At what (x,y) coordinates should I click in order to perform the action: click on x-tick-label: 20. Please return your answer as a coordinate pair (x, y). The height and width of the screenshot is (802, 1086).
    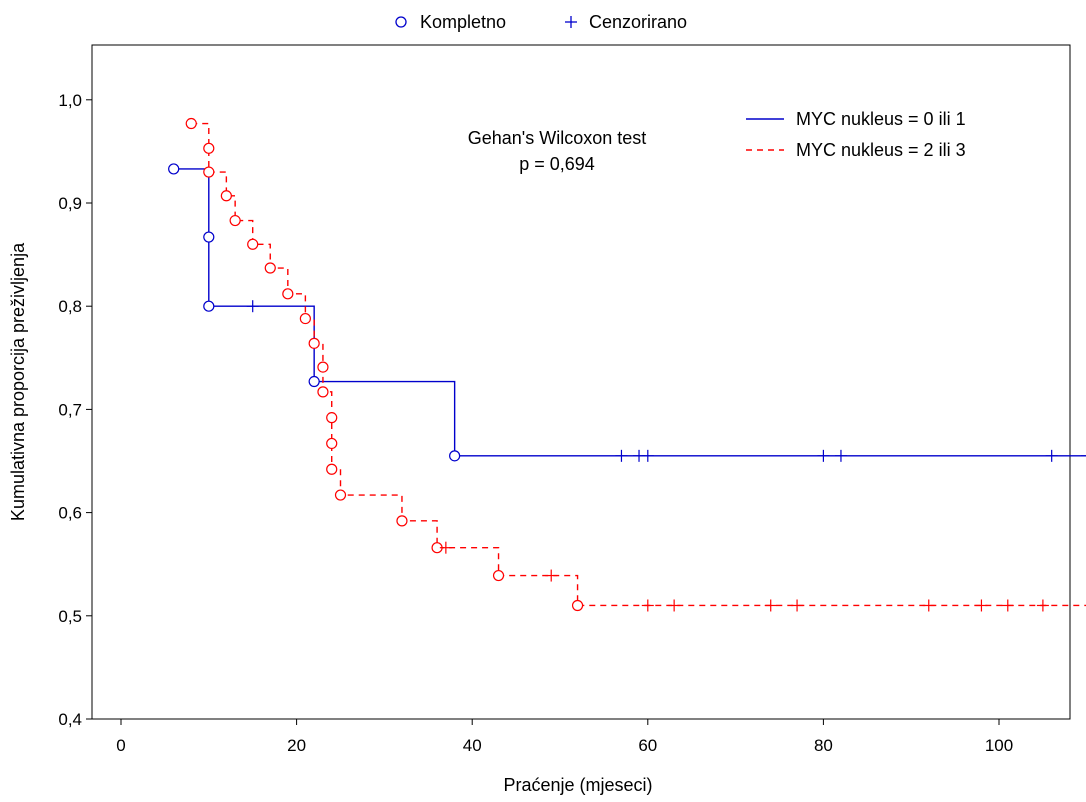
    Looking at the image, I should click on (296, 745).